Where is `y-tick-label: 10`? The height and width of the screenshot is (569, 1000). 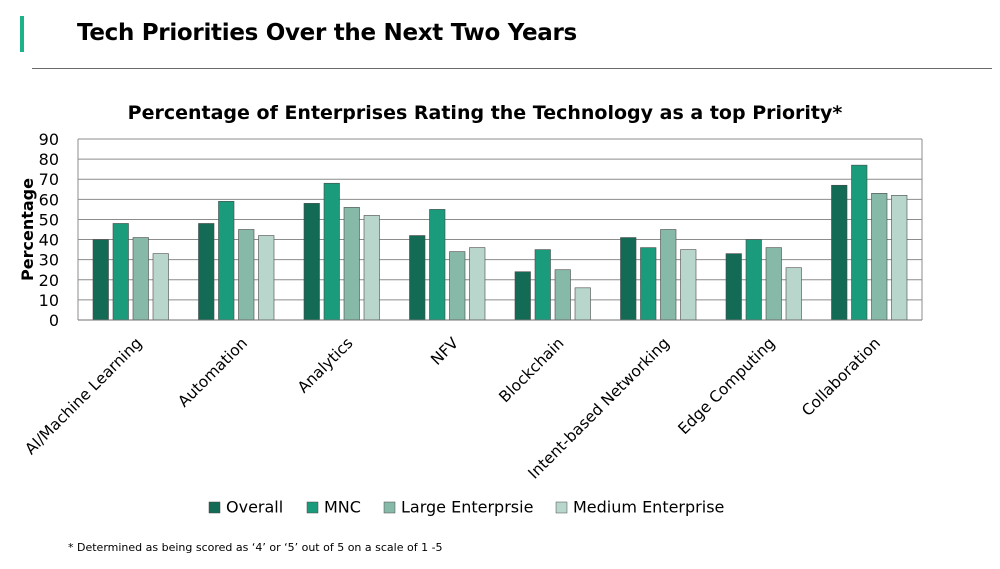 y-tick-label: 10 is located at coordinates (49, 300).